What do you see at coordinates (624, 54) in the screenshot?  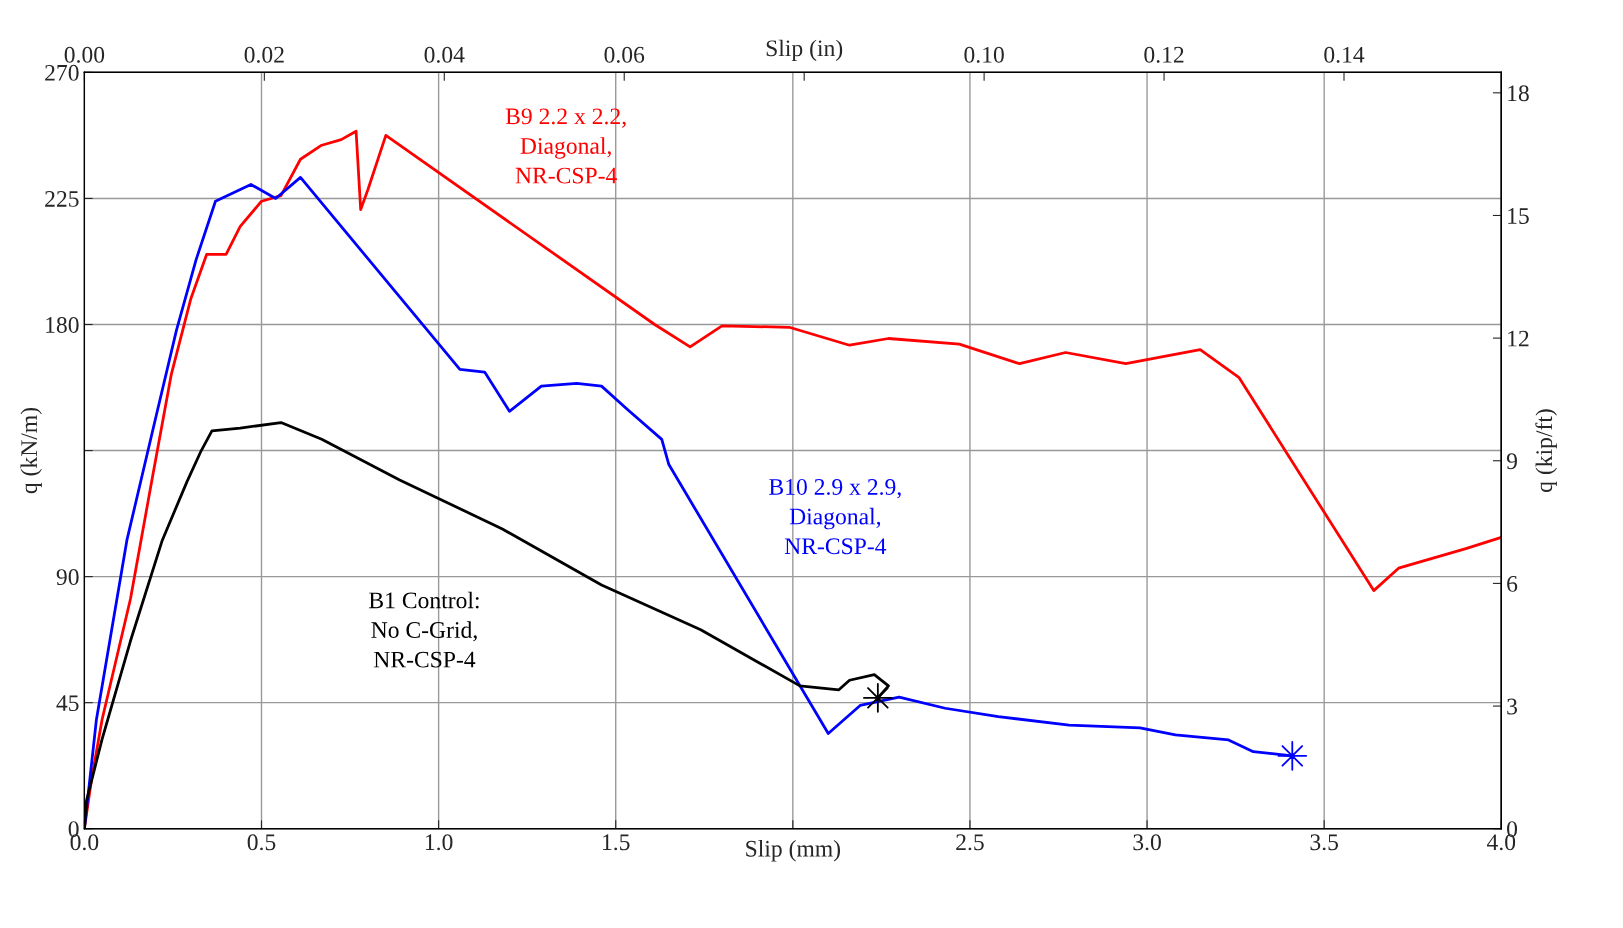 I see `x2-tick-label: 0.06` at bounding box center [624, 54].